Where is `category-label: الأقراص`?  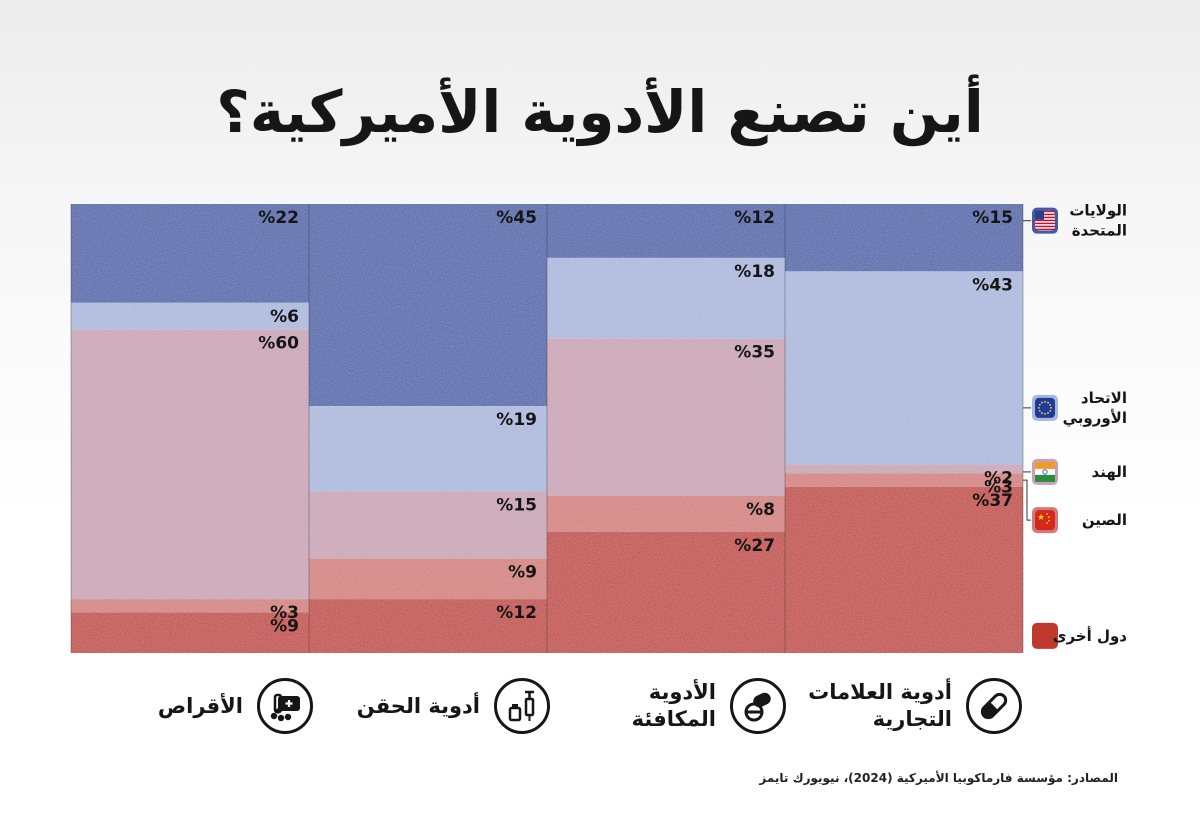
category-label: الأقراص is located at coordinates (200, 705).